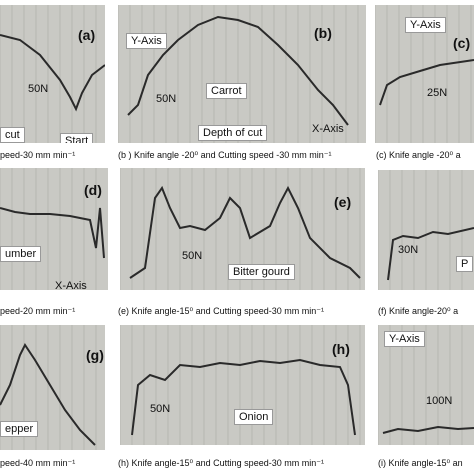 This screenshot has width=474, height=474. Describe the element at coordinates (226, 91) in the screenshot. I see `panel-label: Carrot` at that location.